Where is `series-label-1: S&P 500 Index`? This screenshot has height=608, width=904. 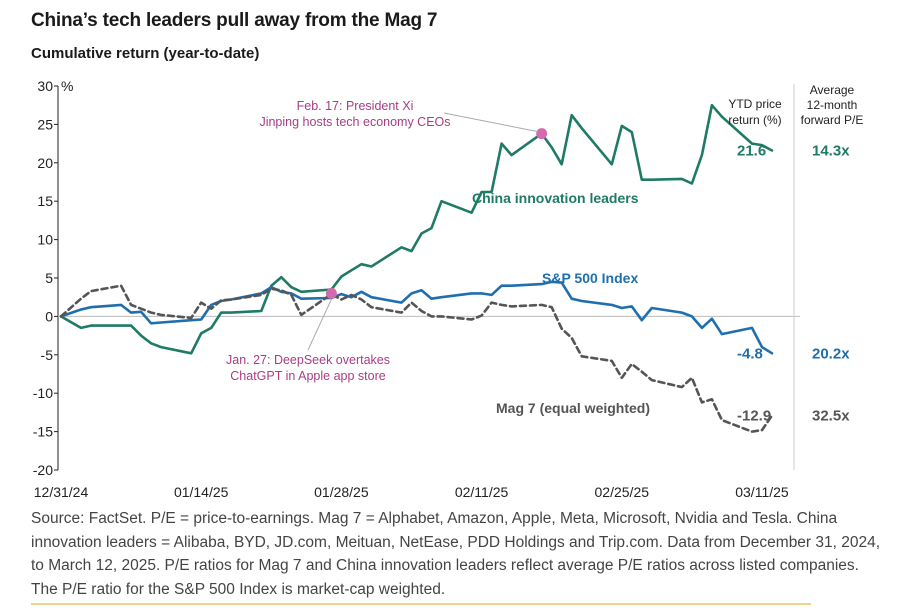 series-label-1: S&P 500 Index is located at coordinates (590, 278).